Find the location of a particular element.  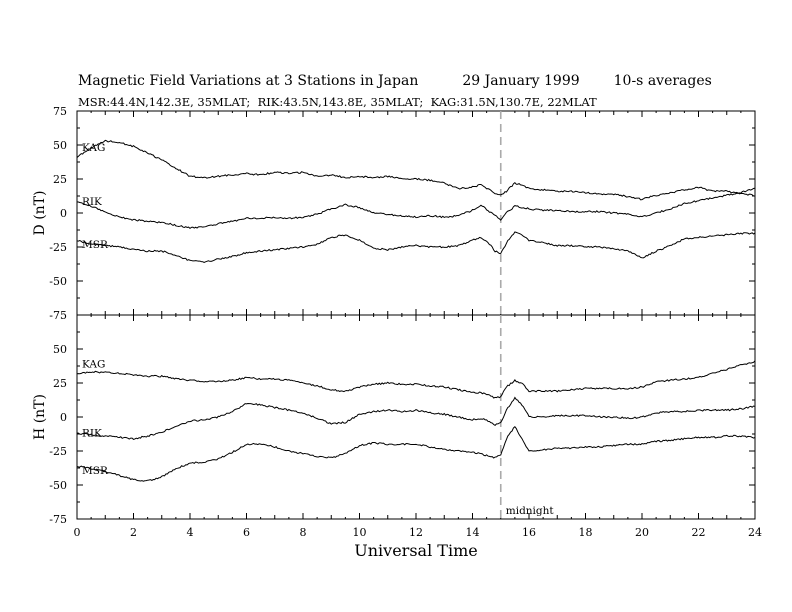

x-tick-label: 24 is located at coordinates (755, 532).